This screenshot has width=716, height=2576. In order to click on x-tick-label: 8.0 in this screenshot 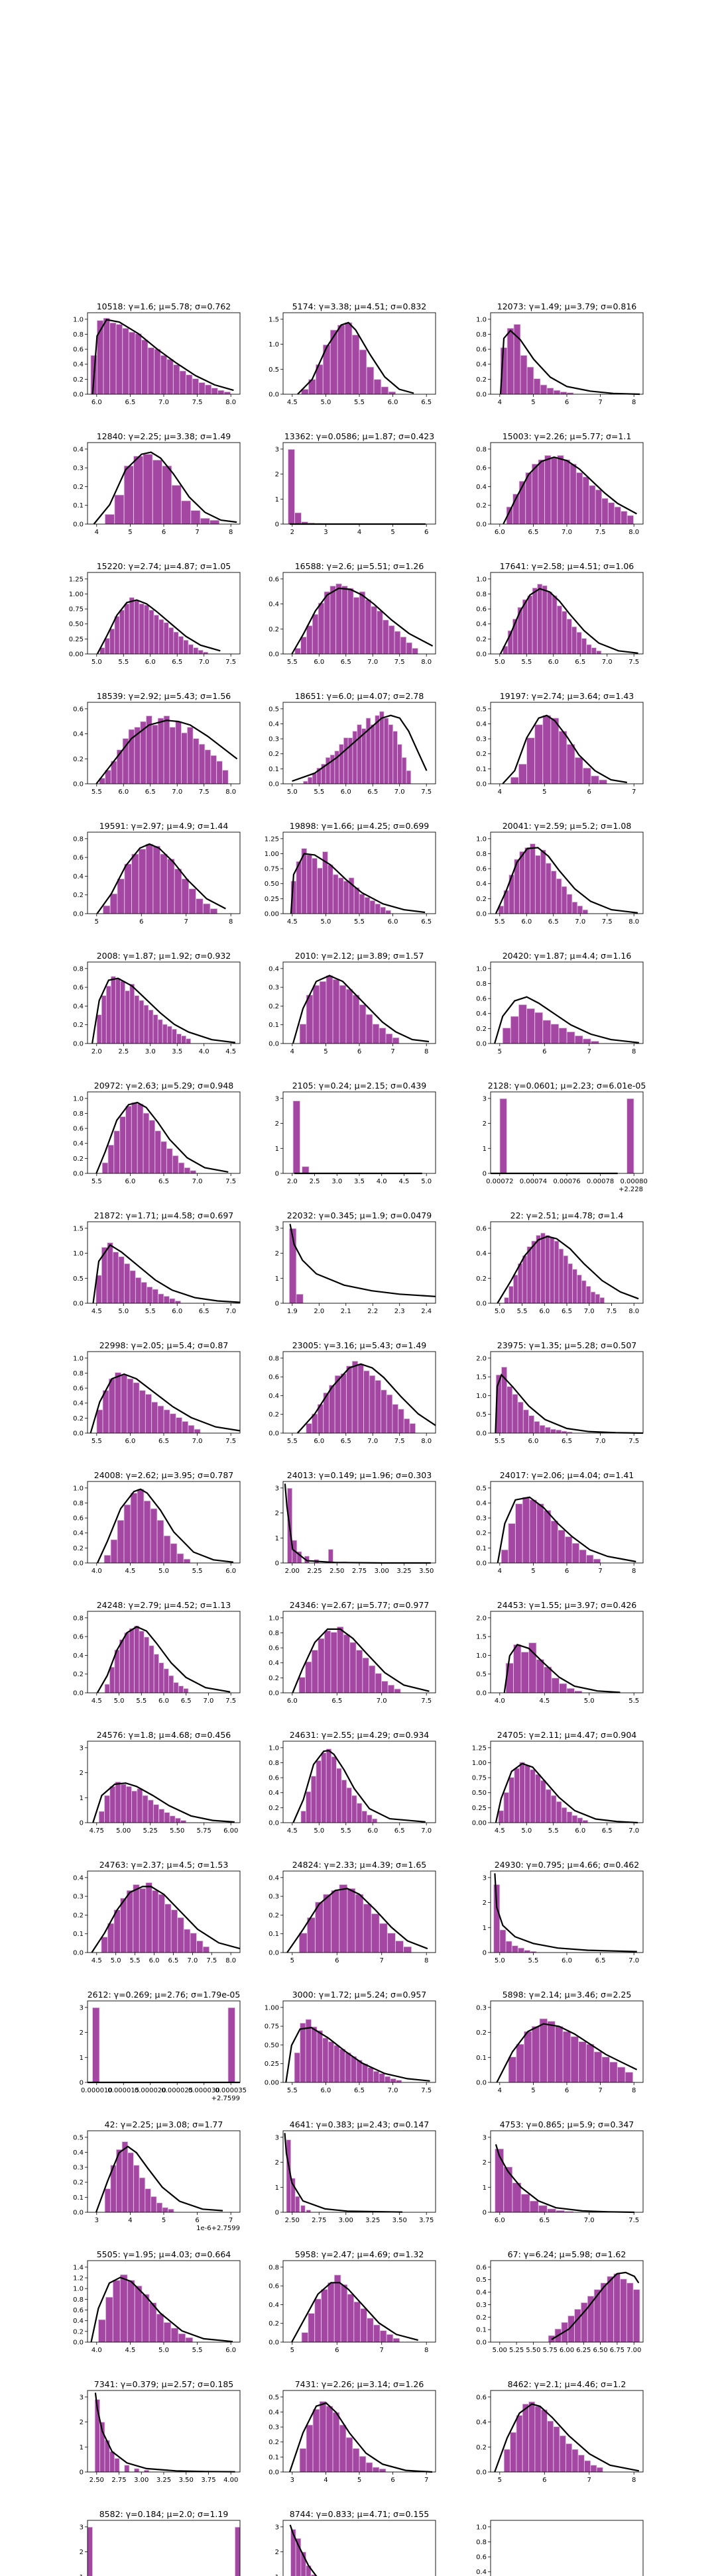, I will do `click(633, 1311)`.